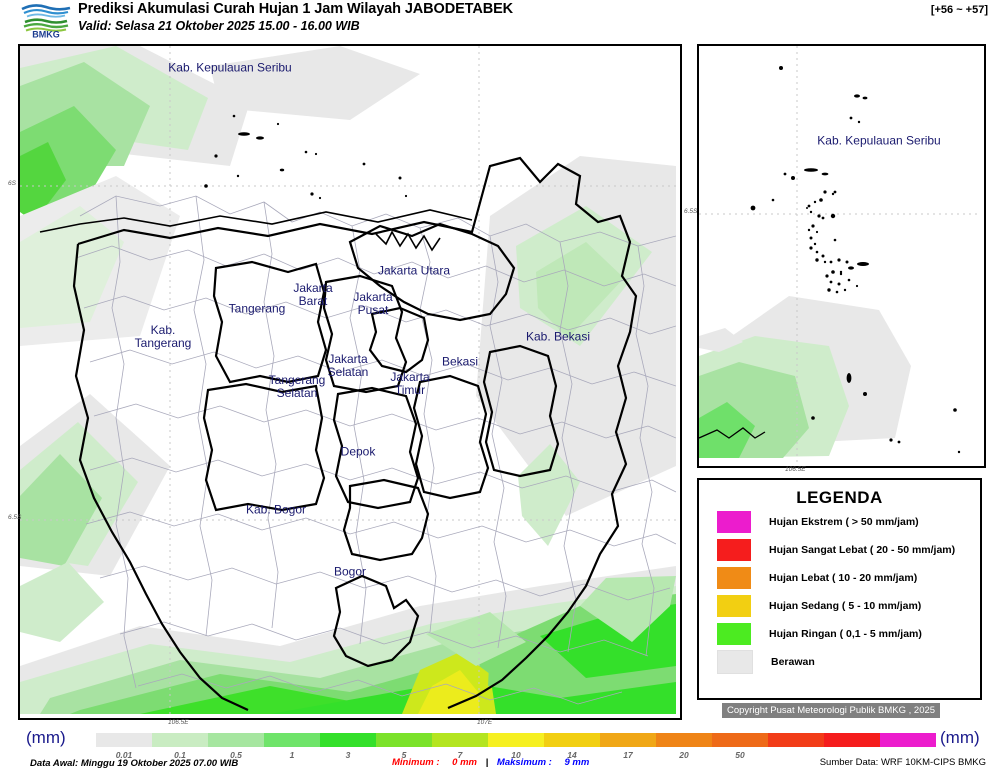 The width and height of the screenshot is (1000, 769). I want to click on inset-lon-tick-106.5E: 106.5E, so click(795, 469).